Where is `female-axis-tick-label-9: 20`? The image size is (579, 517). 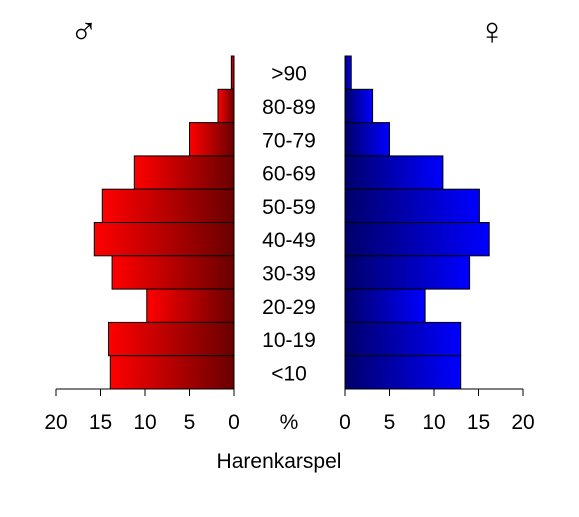
female-axis-tick-label-9: 20 is located at coordinates (522, 422).